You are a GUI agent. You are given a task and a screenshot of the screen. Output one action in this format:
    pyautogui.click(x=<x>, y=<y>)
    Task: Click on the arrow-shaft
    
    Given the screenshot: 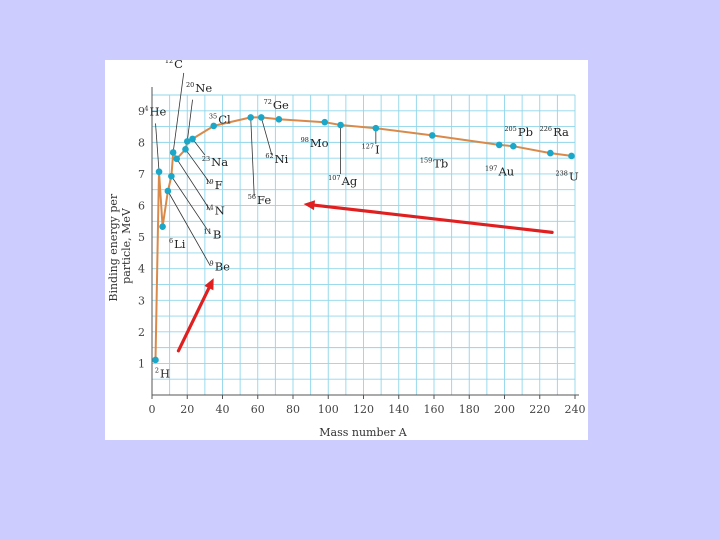 What is the action you would take?
    pyautogui.click(x=433, y=218)
    